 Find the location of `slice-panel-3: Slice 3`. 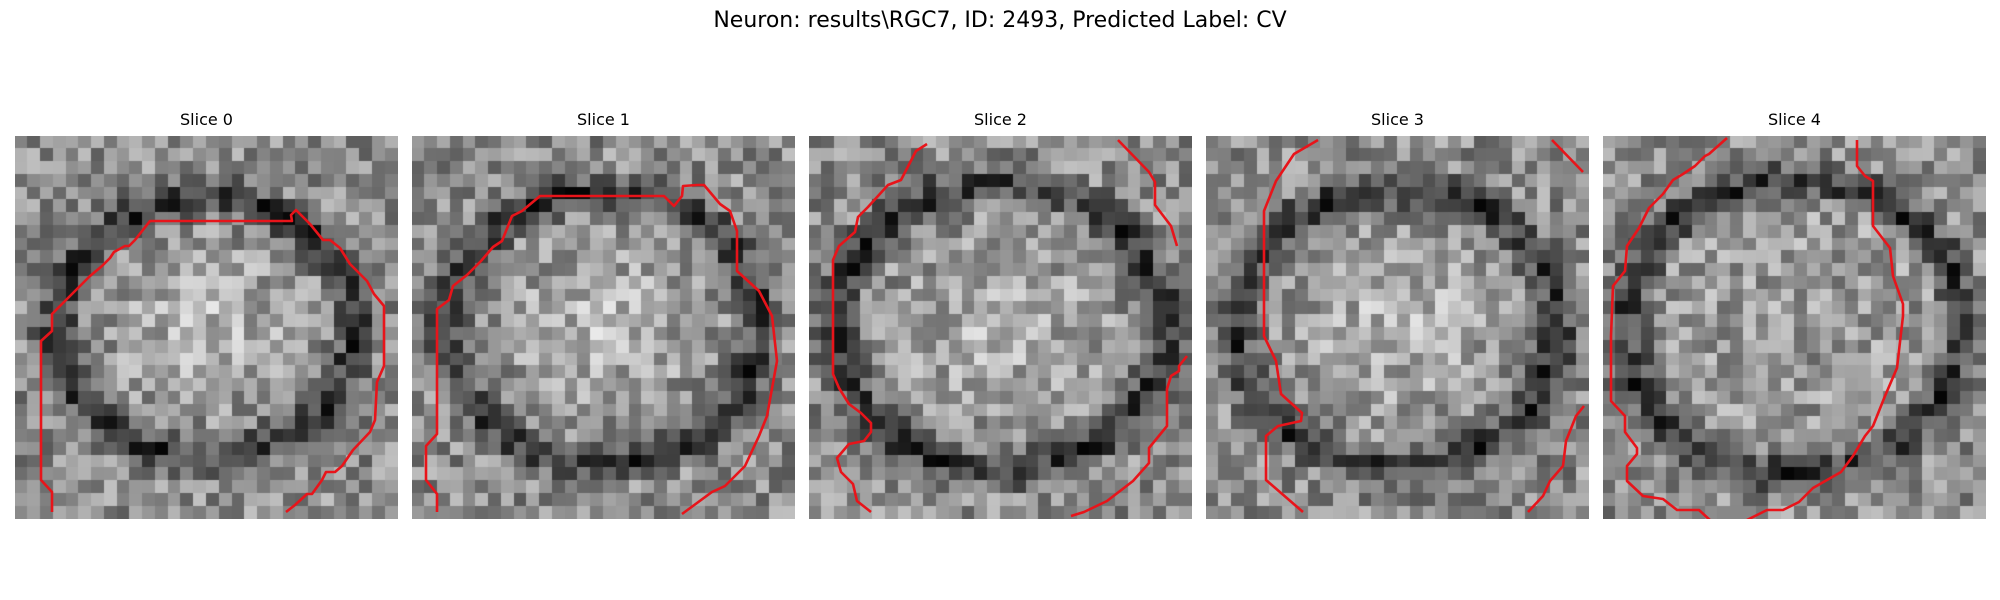

slice-panel-3: Slice 3 is located at coordinates (1397, 315).